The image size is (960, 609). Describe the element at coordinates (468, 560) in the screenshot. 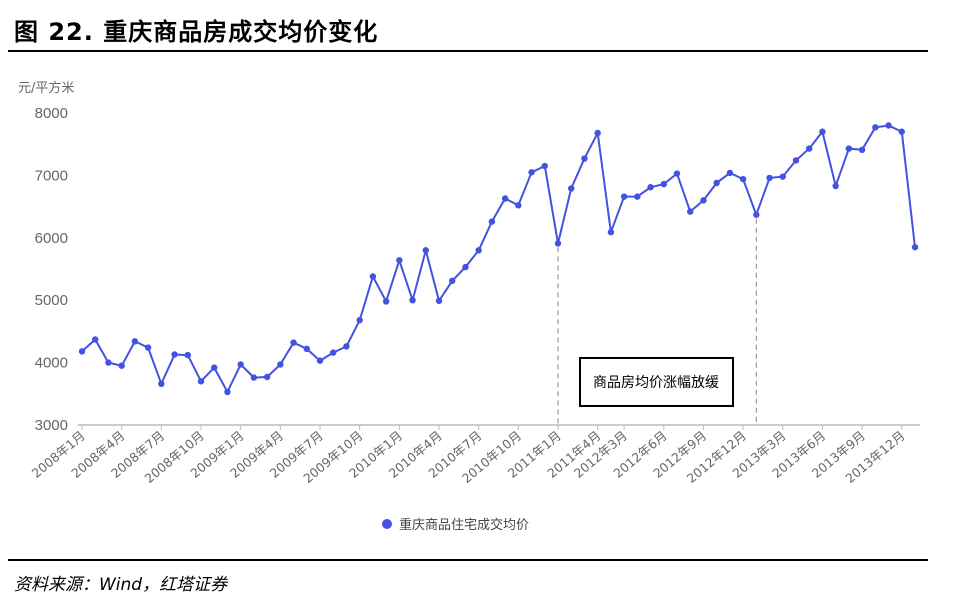

I see `bottom-rule` at that location.